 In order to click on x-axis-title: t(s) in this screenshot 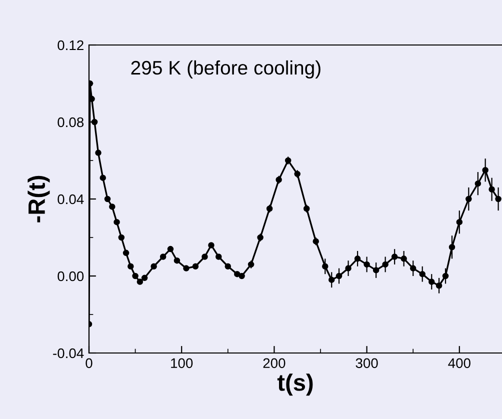, I will do `click(295, 385)`.